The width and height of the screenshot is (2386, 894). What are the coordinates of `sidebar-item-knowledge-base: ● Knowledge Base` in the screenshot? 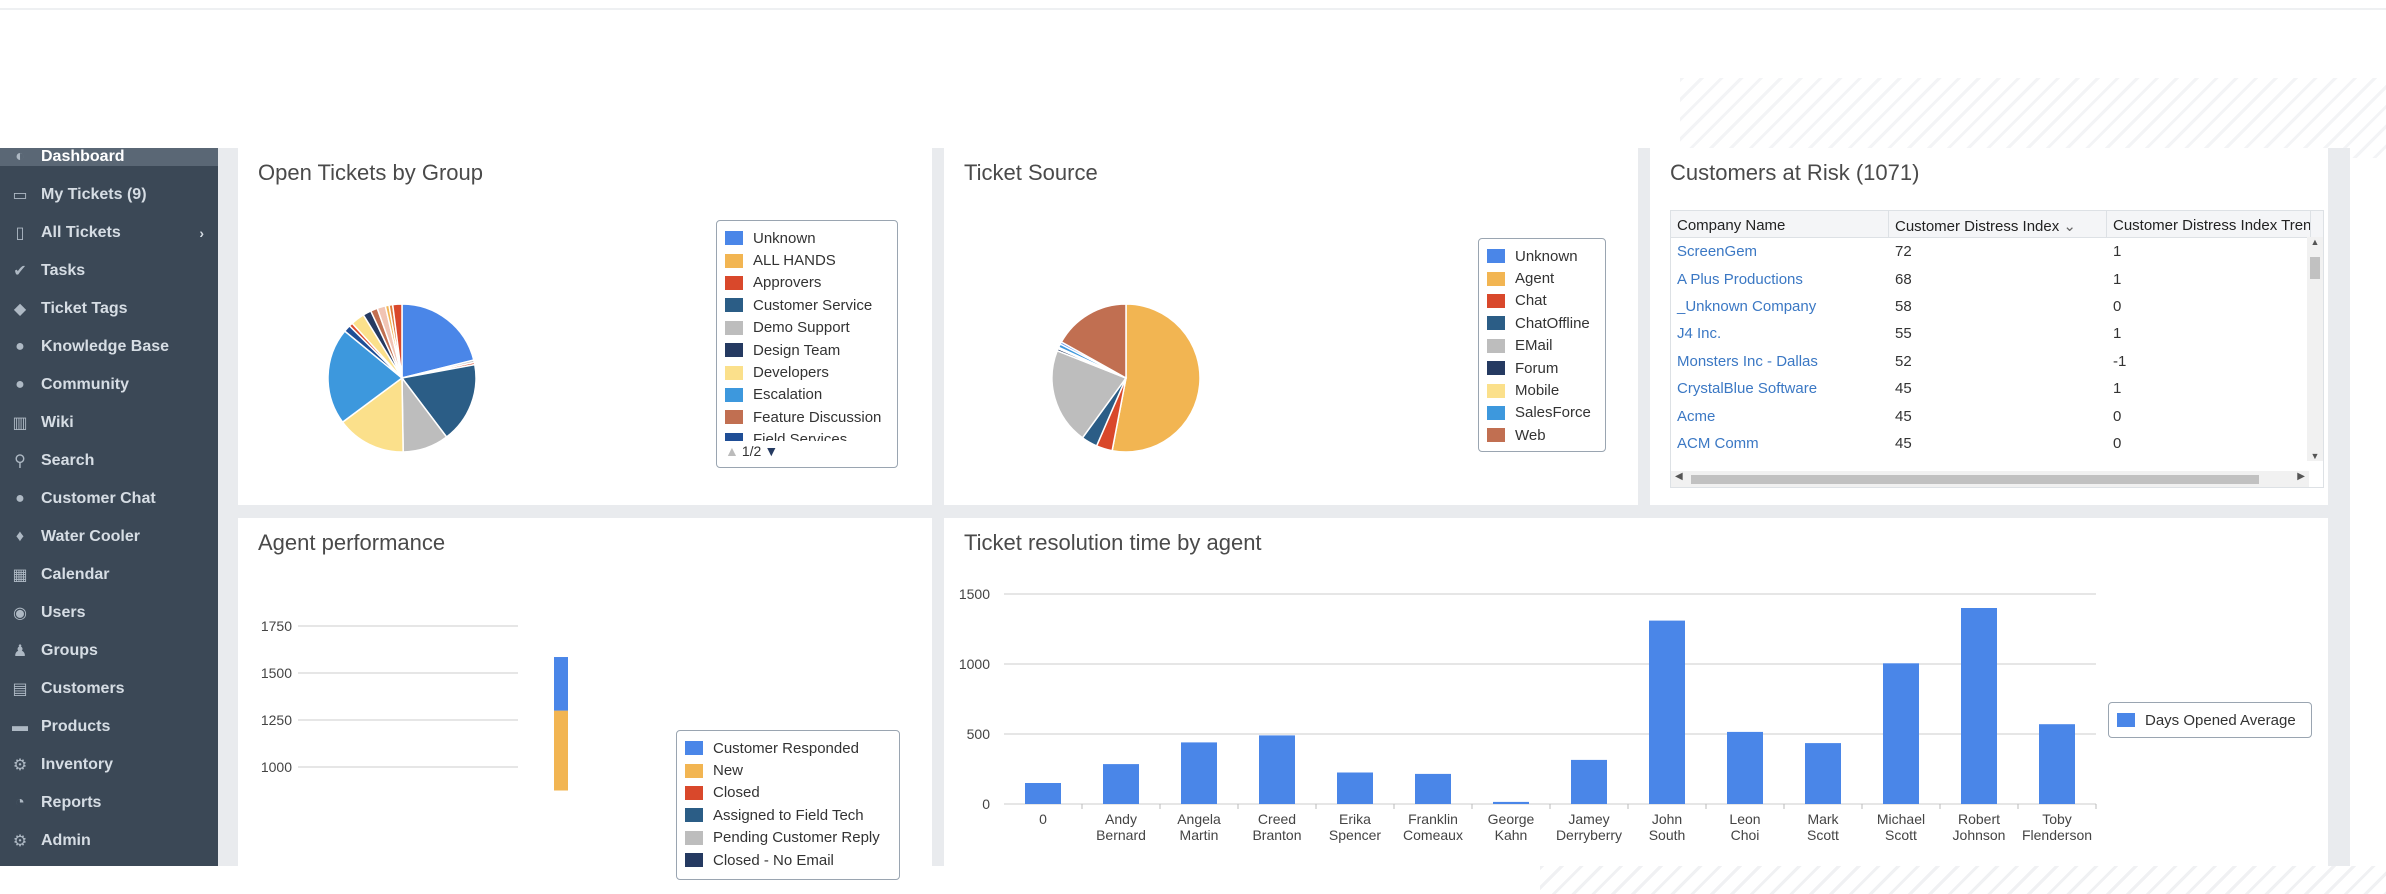 It's located at (109, 347).